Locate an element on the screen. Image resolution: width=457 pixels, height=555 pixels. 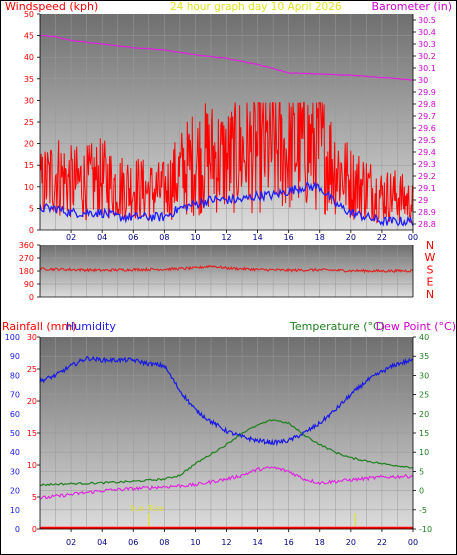
time-tick-label: 10 is located at coordinates (195, 237).